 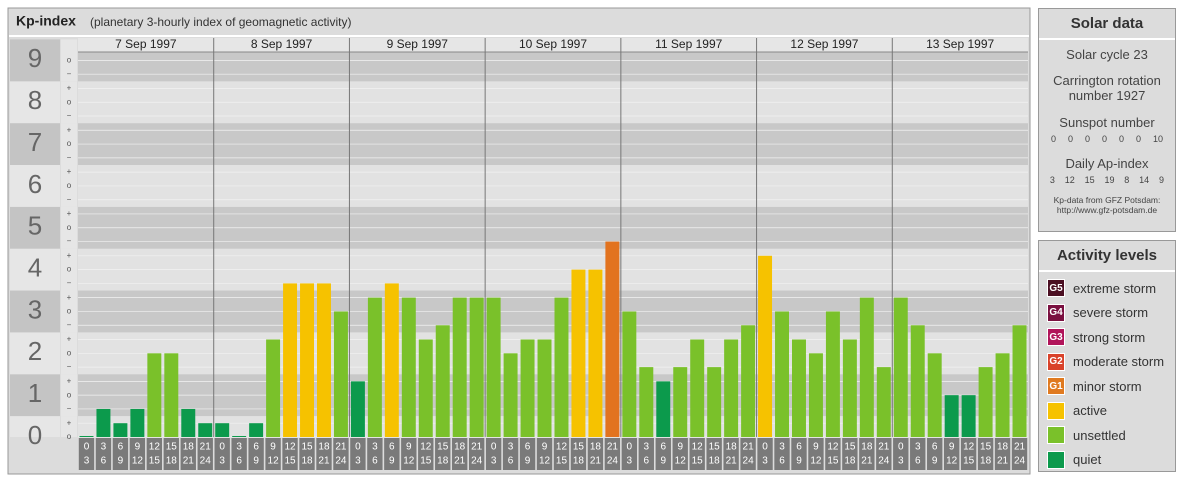 I want to click on legend-entry: quiet, so click(x=1107, y=460).